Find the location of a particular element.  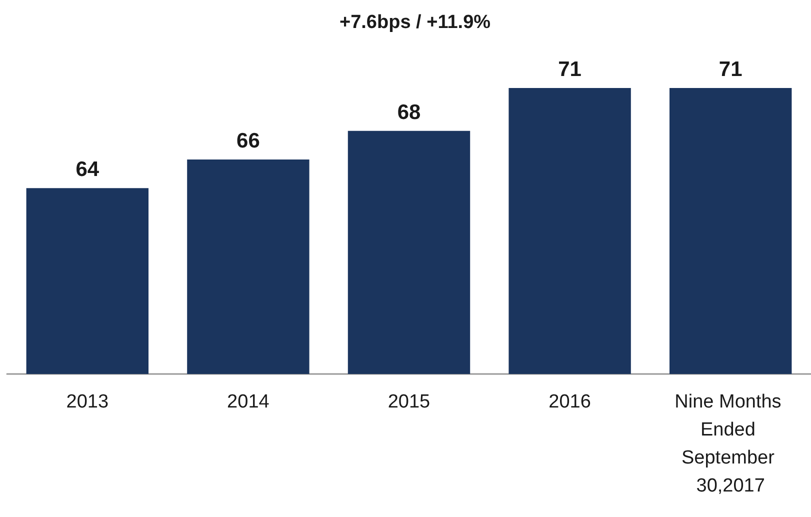

chart-title: +7.6bps / +11.9% is located at coordinates (415, 22).